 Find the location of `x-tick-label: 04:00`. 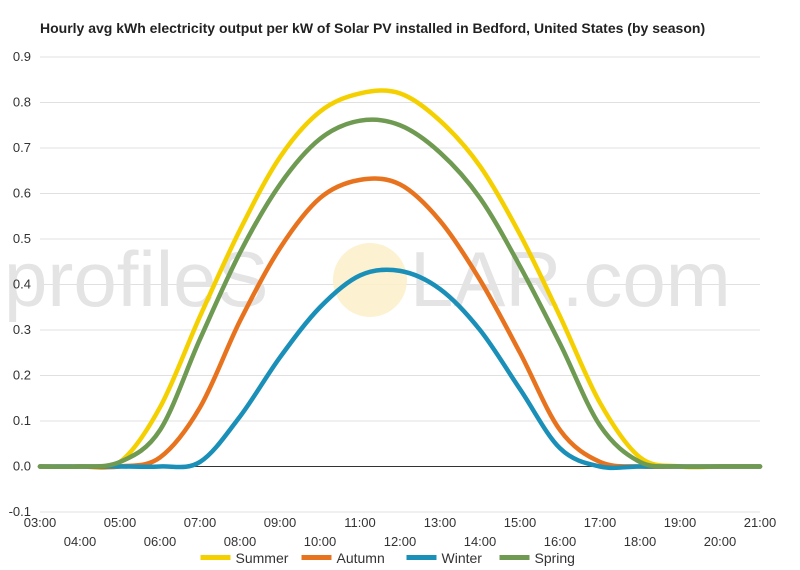

x-tick-label: 04:00 is located at coordinates (80, 541).